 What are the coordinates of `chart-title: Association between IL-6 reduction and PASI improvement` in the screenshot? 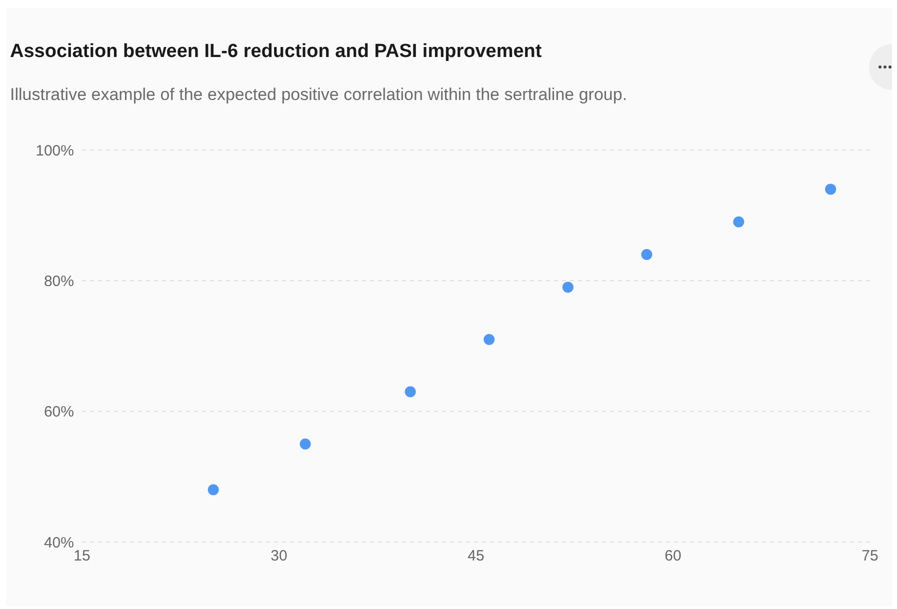 It's located at (276, 52).